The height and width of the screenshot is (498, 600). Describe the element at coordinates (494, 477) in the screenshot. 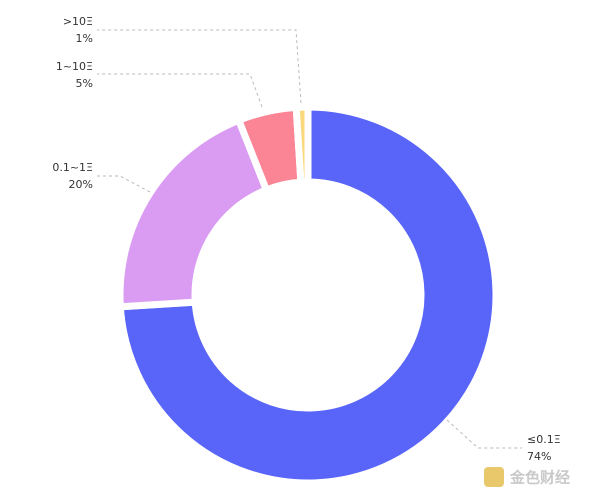

I see `watermark-logo` at that location.